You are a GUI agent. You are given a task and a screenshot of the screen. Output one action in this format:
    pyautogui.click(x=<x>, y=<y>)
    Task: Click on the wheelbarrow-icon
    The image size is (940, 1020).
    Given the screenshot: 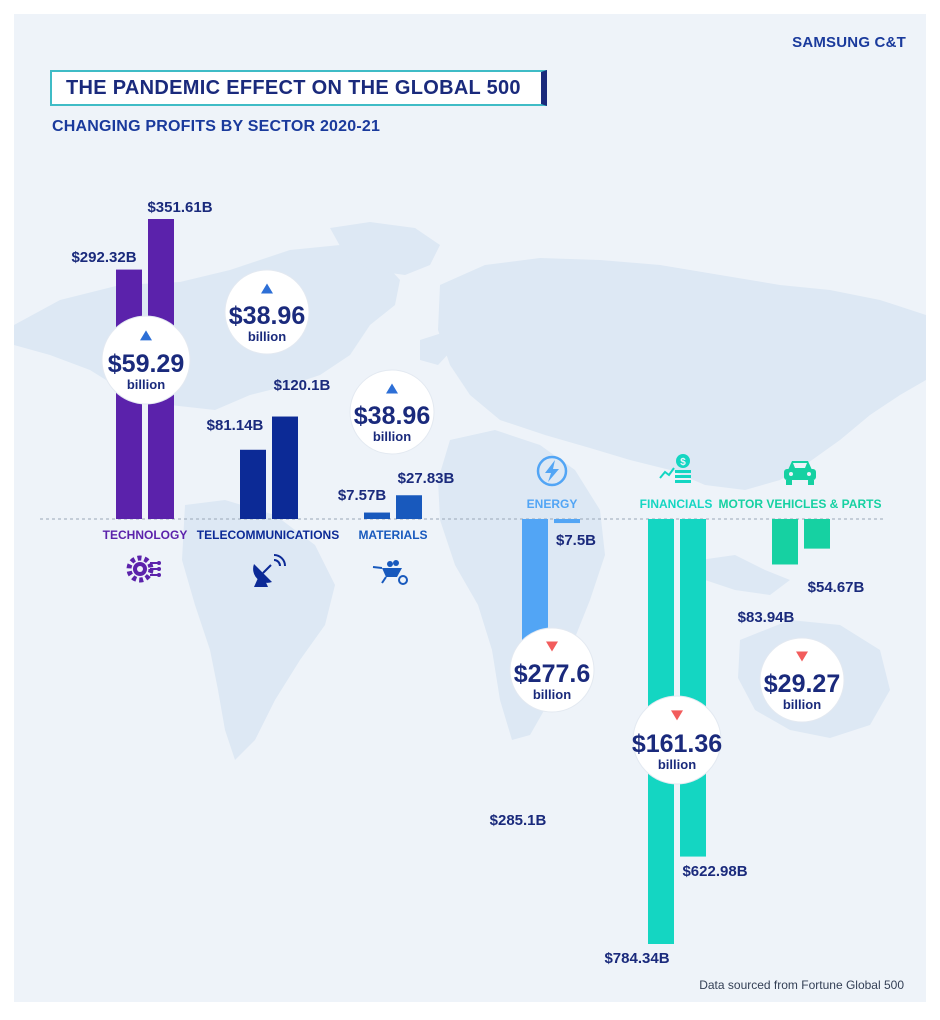 What is the action you would take?
    pyautogui.click(x=390, y=572)
    